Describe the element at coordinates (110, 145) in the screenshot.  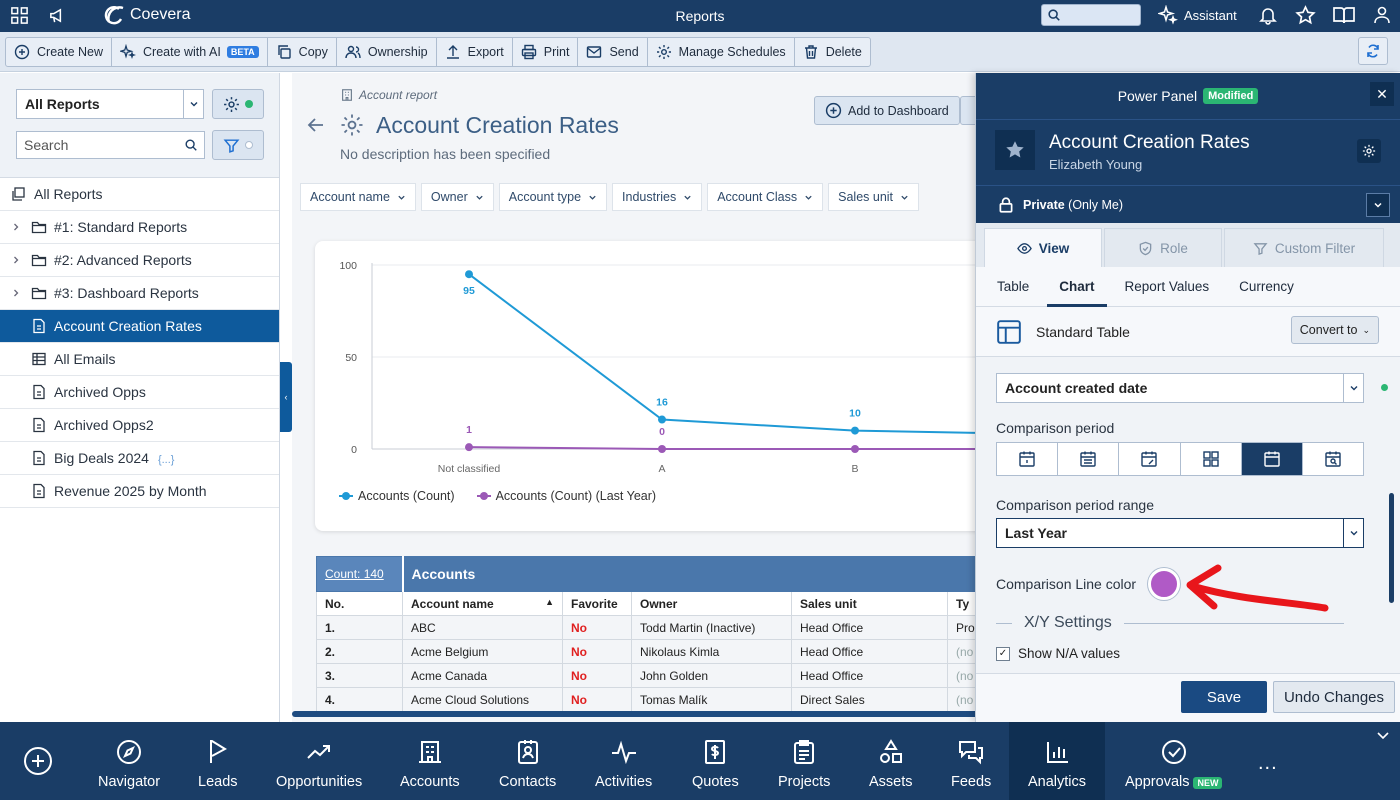
I see `sidebar-search-input: Search` at that location.